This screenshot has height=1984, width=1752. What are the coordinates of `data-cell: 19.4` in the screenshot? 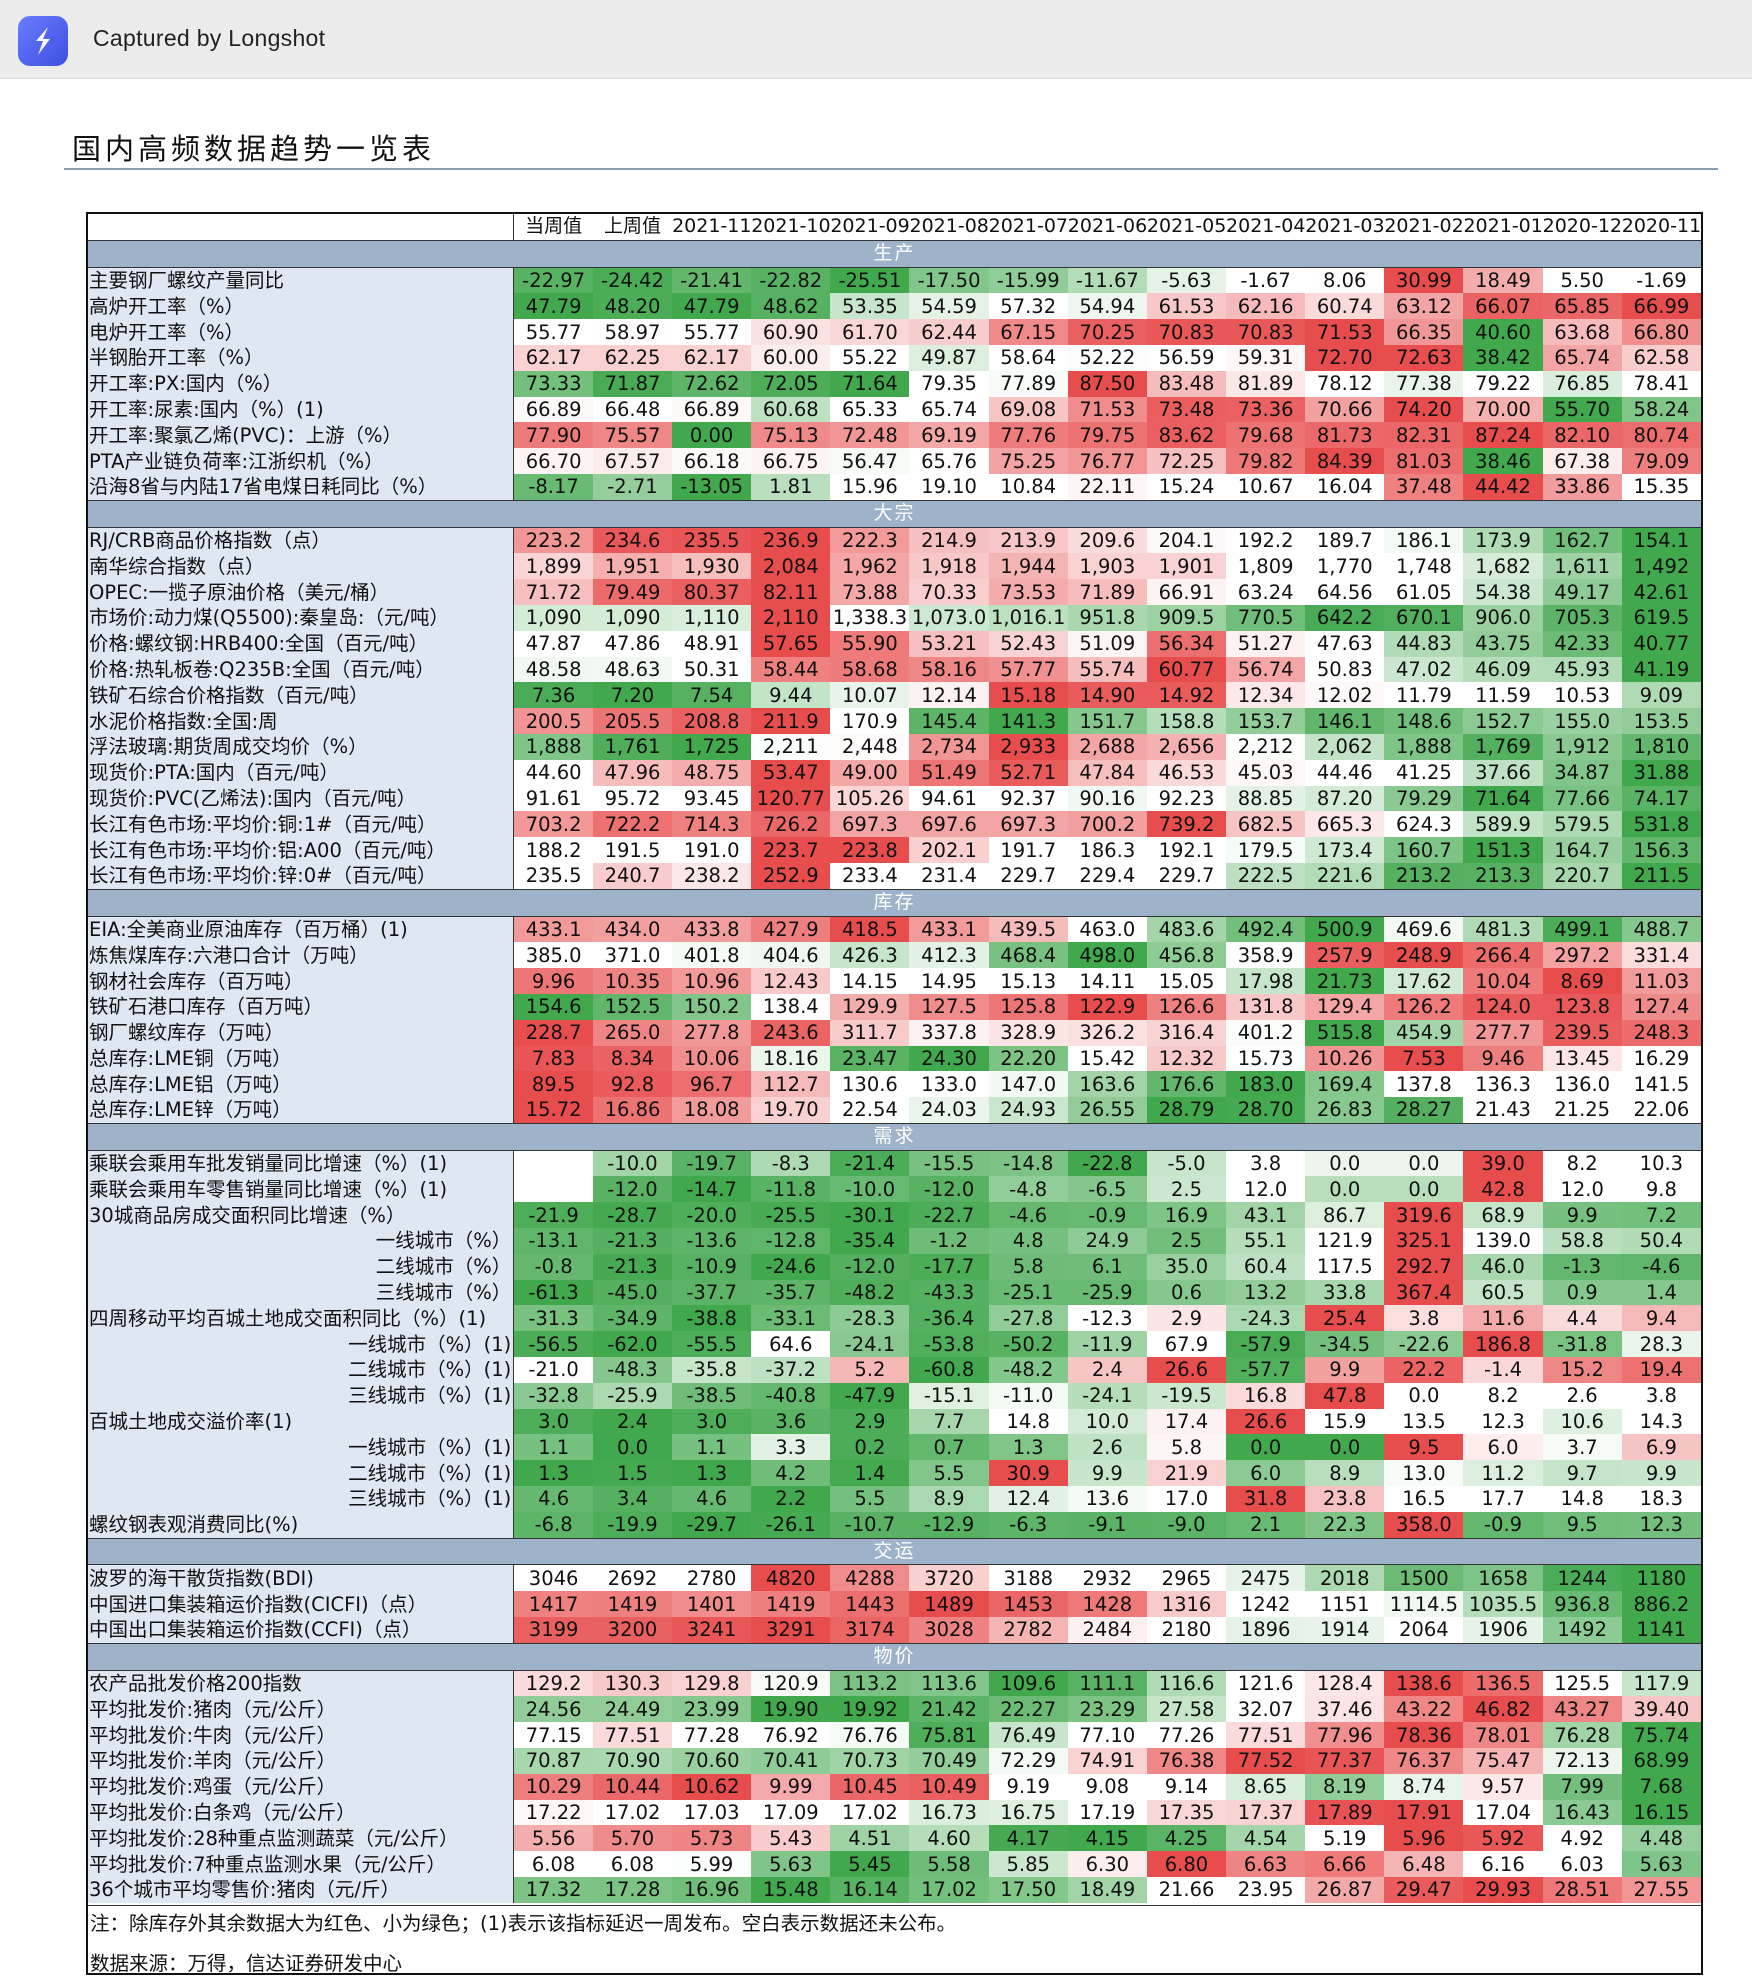 It's located at (1661, 1370).